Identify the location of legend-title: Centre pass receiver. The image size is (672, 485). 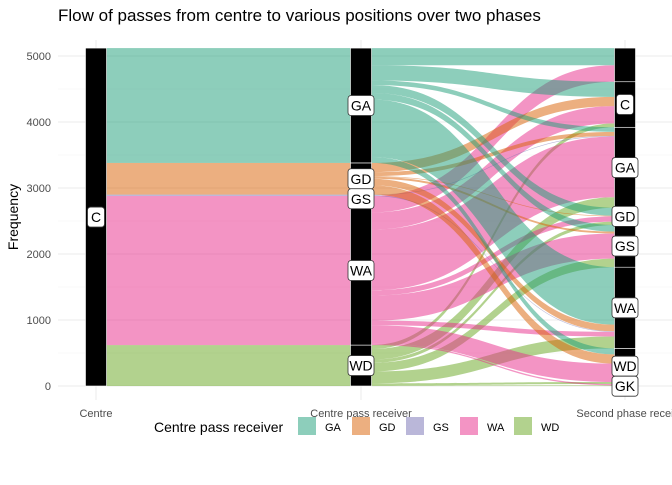
(219, 427).